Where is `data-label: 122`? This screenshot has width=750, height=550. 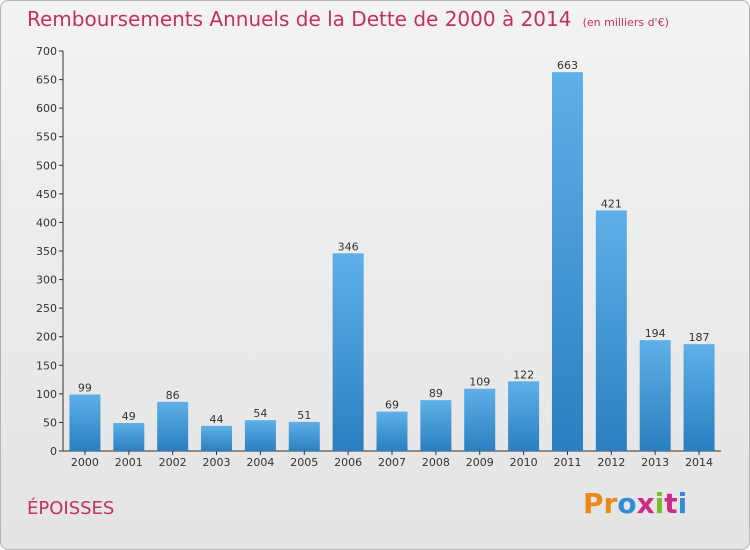
data-label: 122 is located at coordinates (523, 374).